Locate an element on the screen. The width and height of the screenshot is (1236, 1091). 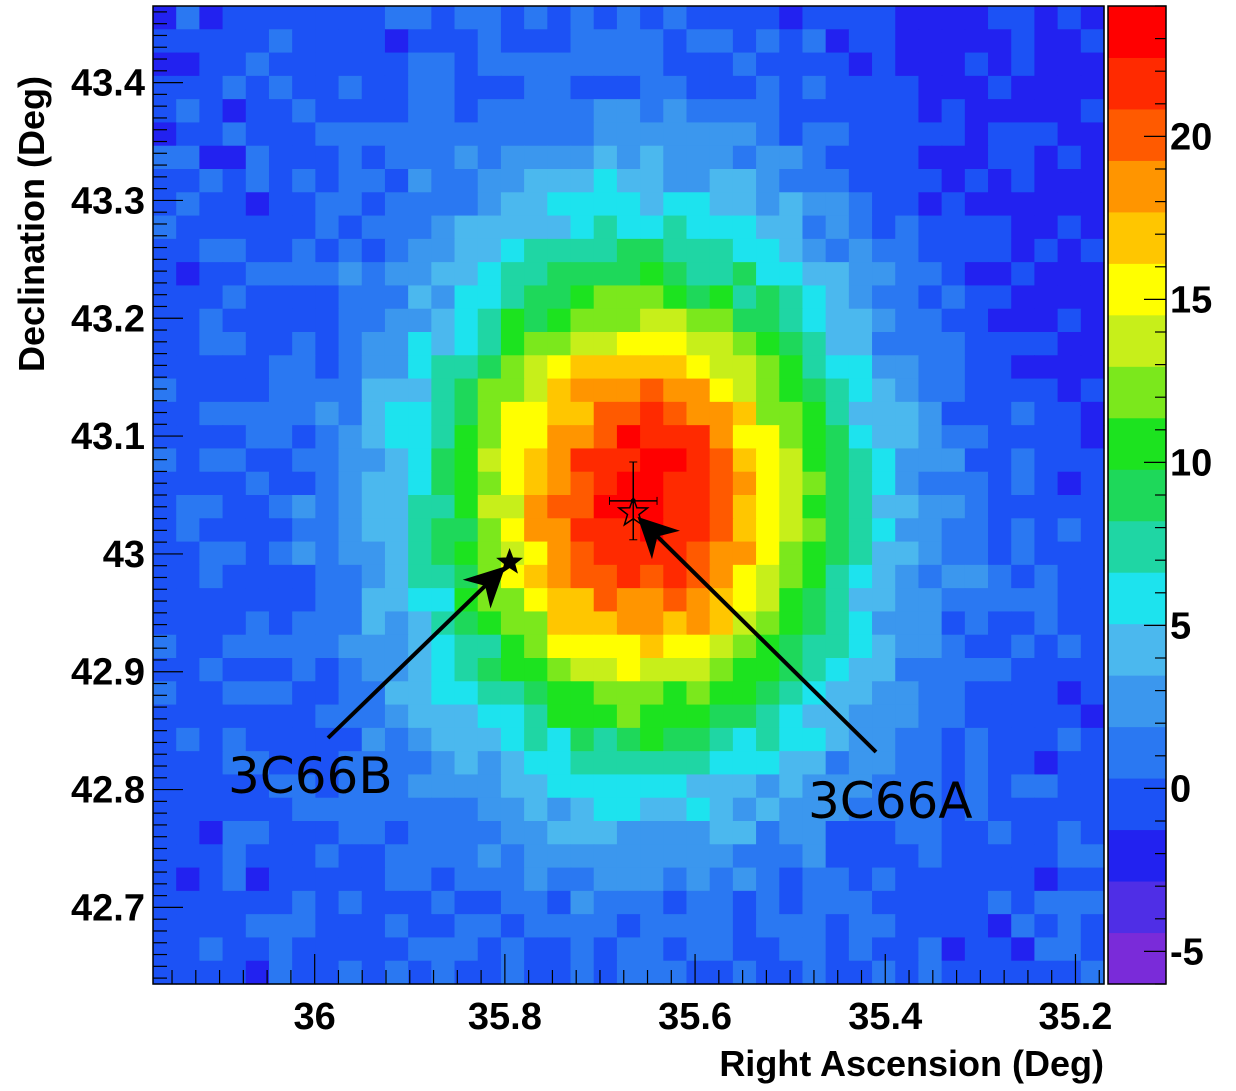
x-tick-label: 35.8 is located at coordinates (505, 1017).